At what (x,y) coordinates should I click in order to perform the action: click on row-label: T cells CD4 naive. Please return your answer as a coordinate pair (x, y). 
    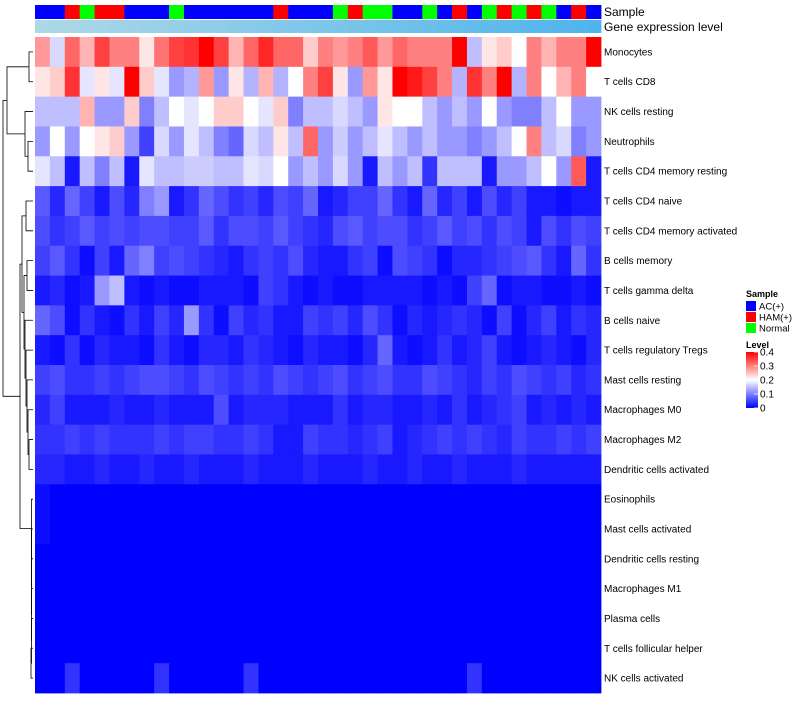
    Looking at the image, I should click on (643, 202).